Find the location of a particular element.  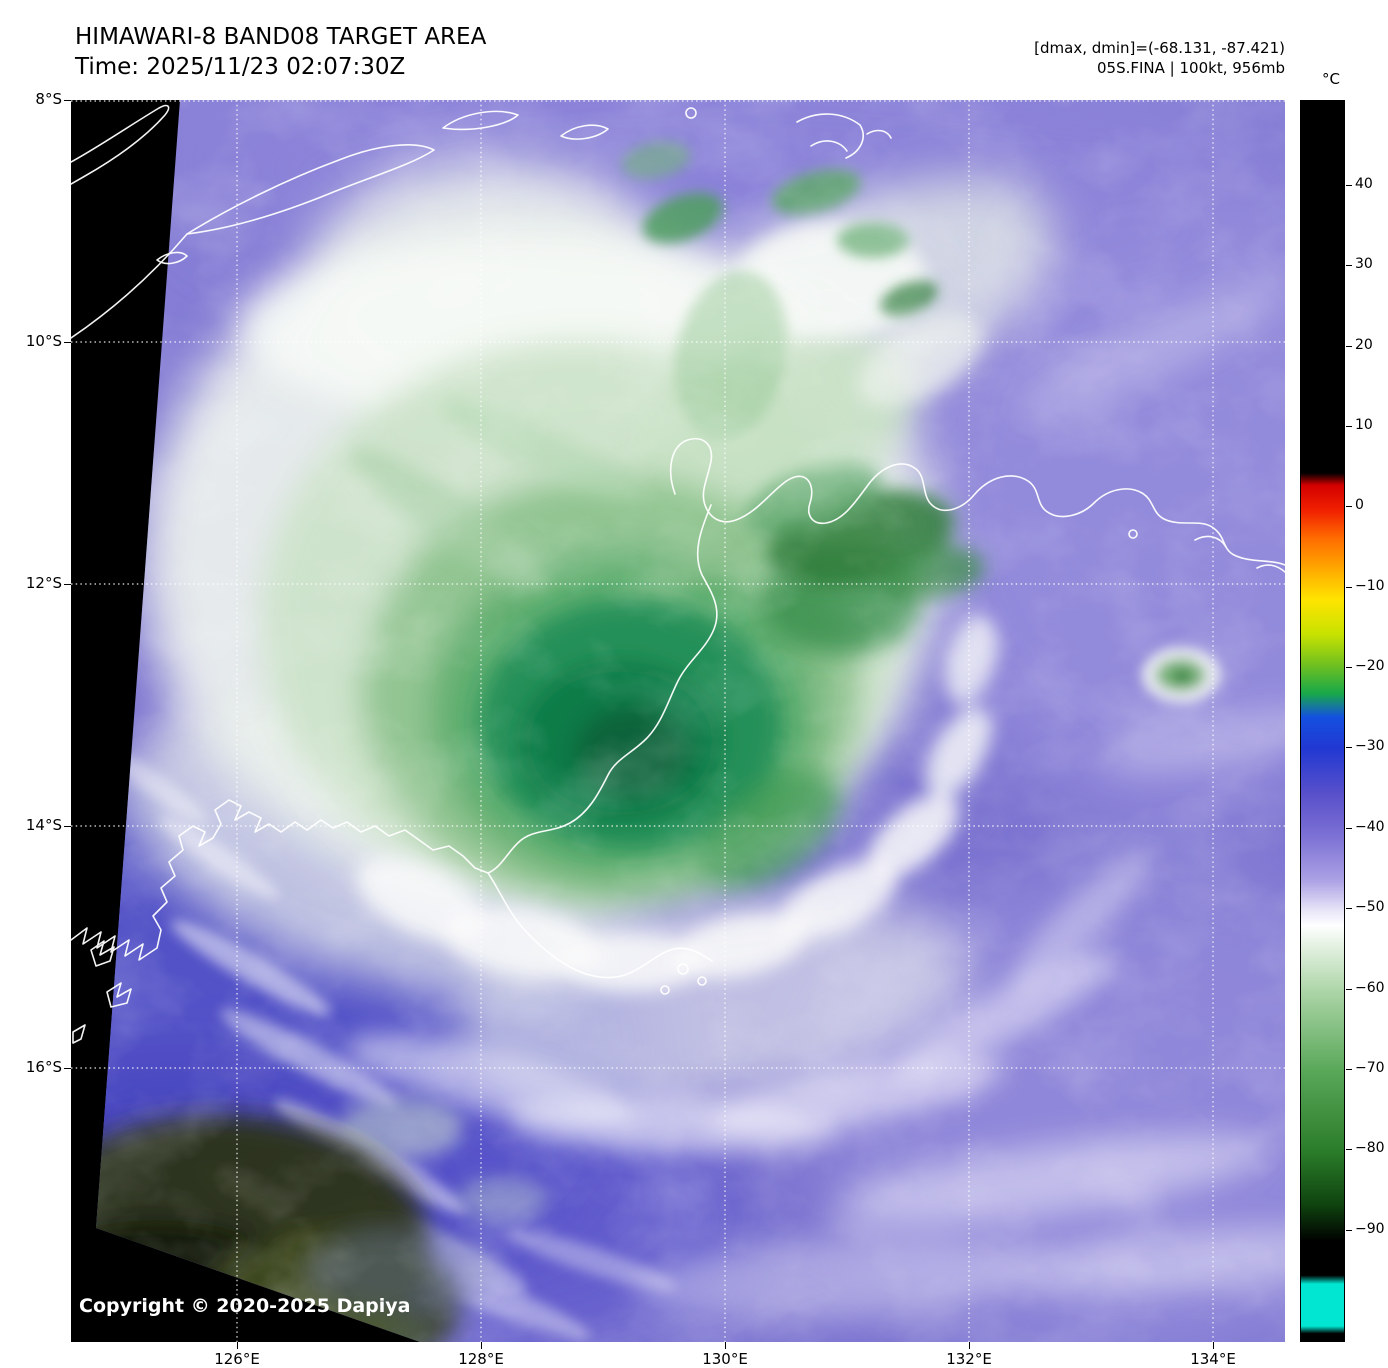

colorbar-tick-label: −70 is located at coordinates (1370, 1067).